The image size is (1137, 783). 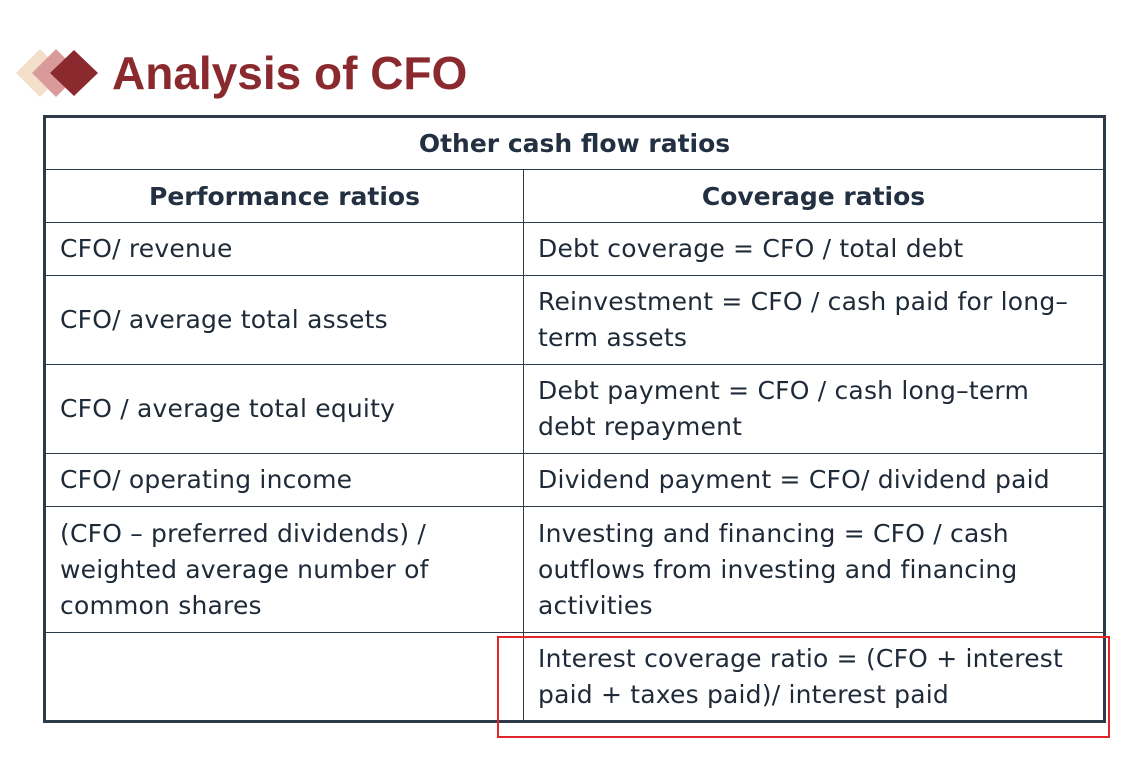 I want to click on performance-ratio-cell: CFO/ average total assets, so click(x=284, y=320).